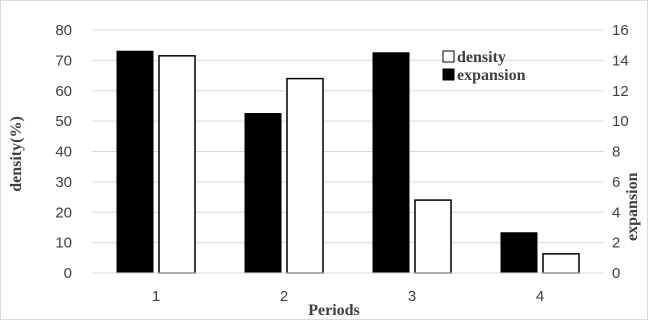 The height and width of the screenshot is (320, 648). Describe the element at coordinates (616, 243) in the screenshot. I see `right-y-tick-label: 2` at that location.